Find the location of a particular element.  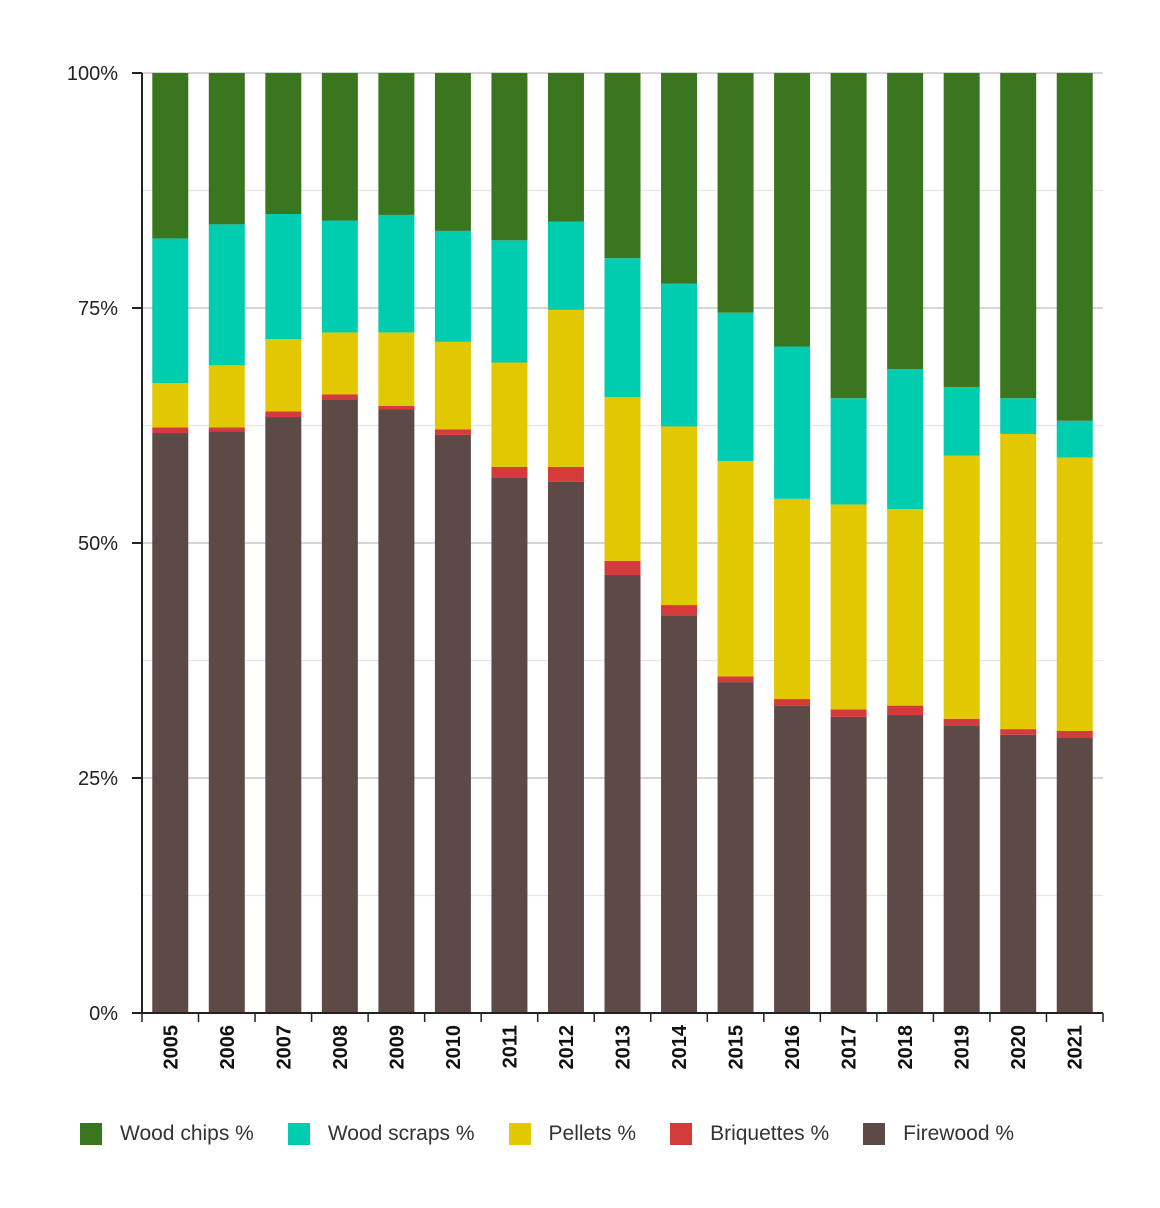

bar-stack-2017 is located at coordinates (848, 543).